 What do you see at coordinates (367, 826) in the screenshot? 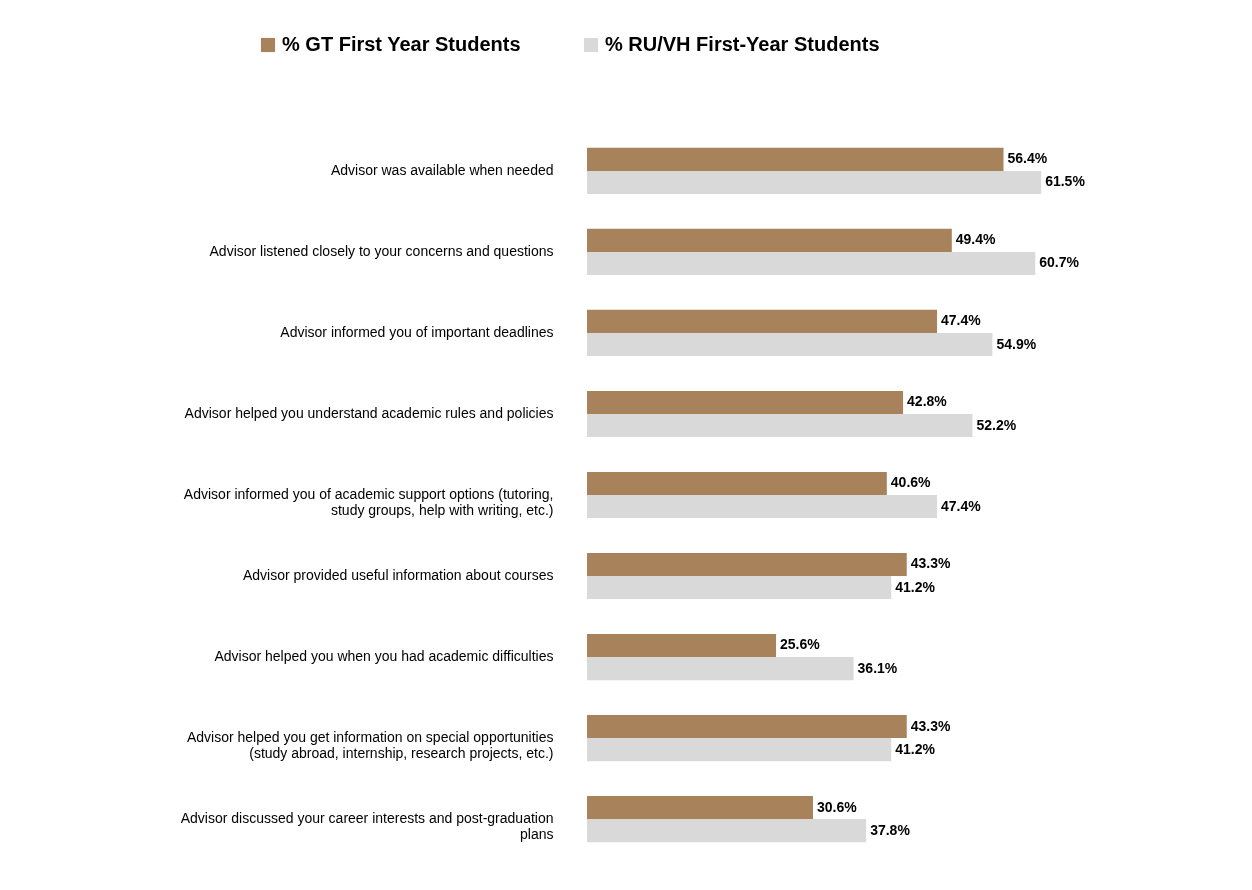
I see `y-tick-label: Advisor discussed your career interests and post-graduation plans` at bounding box center [367, 826].